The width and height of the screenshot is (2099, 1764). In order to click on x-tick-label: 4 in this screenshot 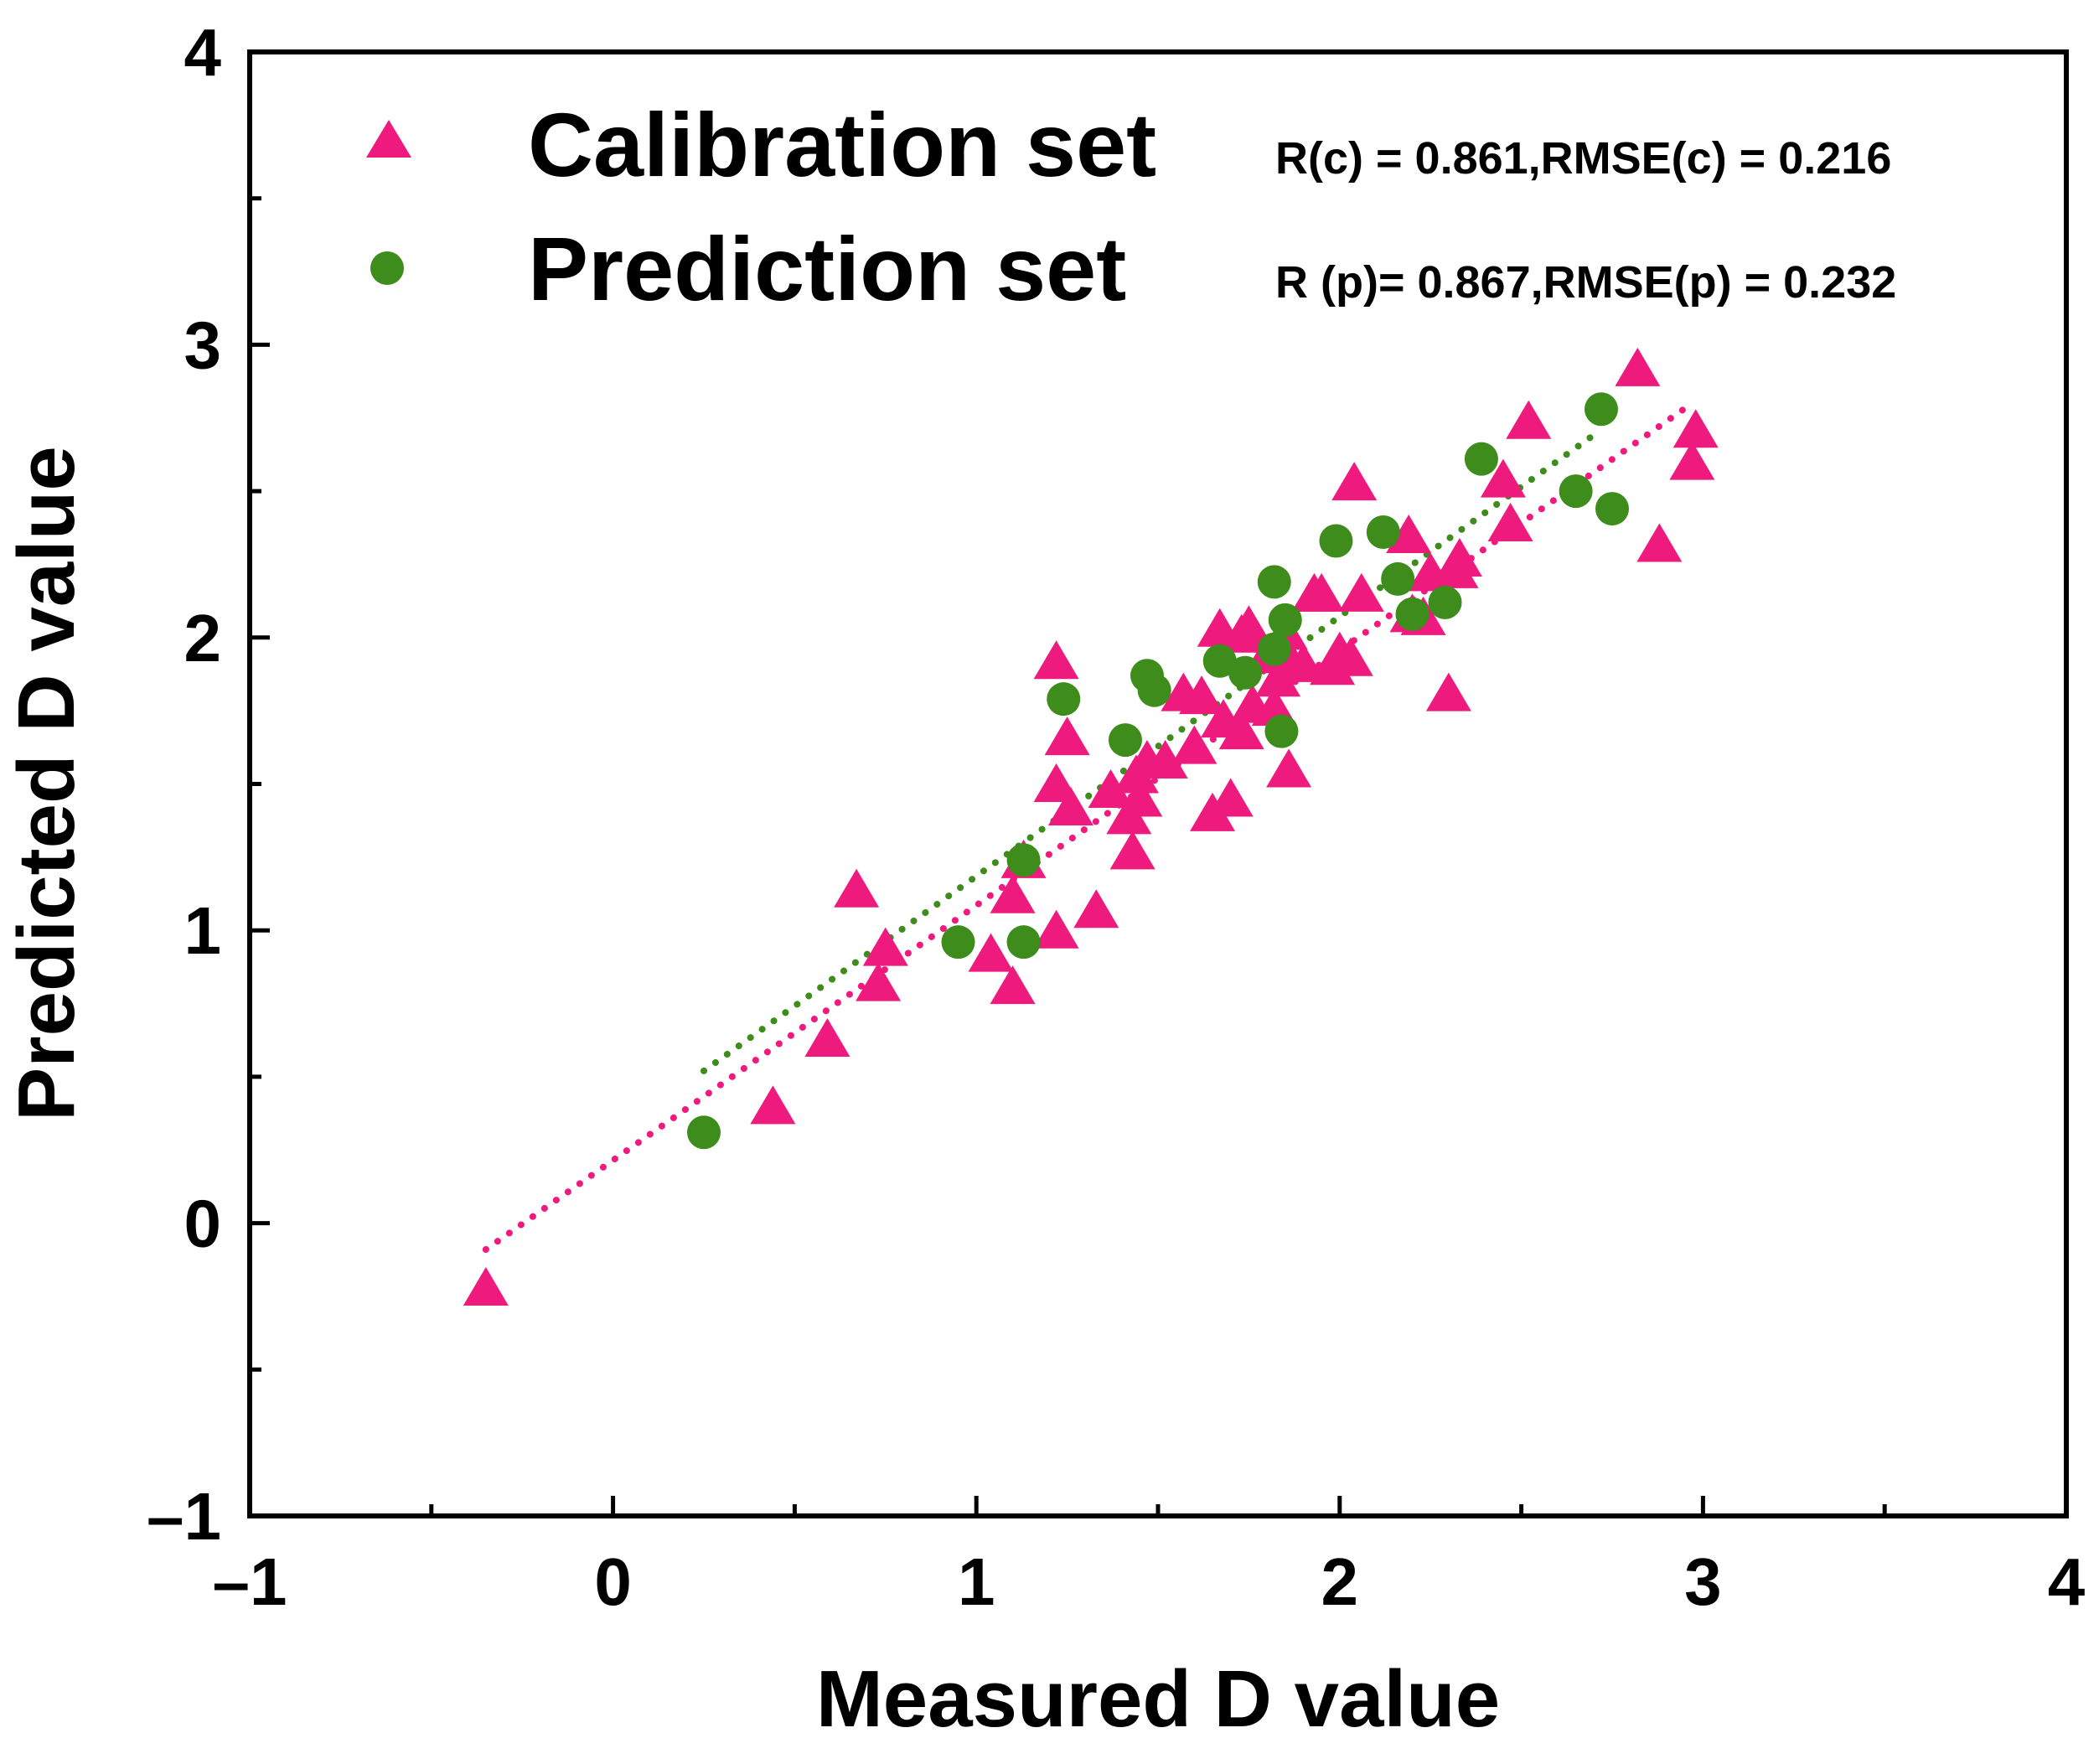, I will do `click(2067, 1581)`.